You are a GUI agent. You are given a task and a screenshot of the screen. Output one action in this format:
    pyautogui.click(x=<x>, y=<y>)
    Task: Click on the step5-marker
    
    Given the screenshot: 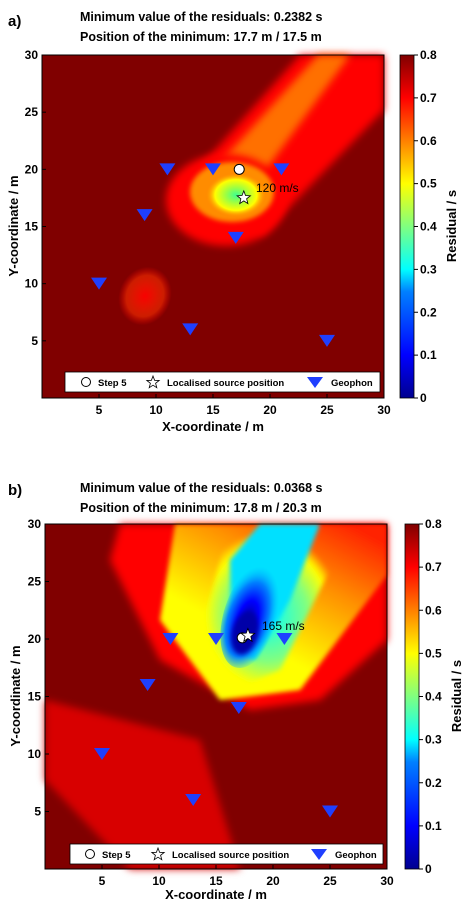 What is the action you would take?
    pyautogui.click(x=239, y=169)
    